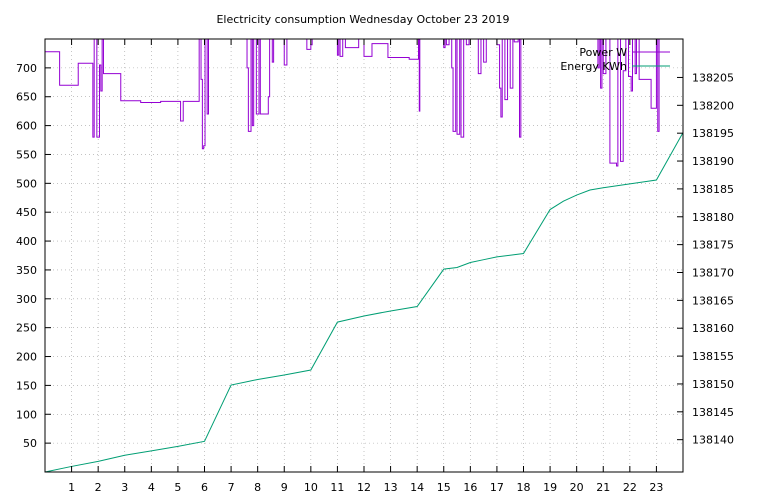 The image size is (768, 500). What do you see at coordinates (26, 241) in the screenshot?
I see `y-left-tick-label: 400` at bounding box center [26, 241].